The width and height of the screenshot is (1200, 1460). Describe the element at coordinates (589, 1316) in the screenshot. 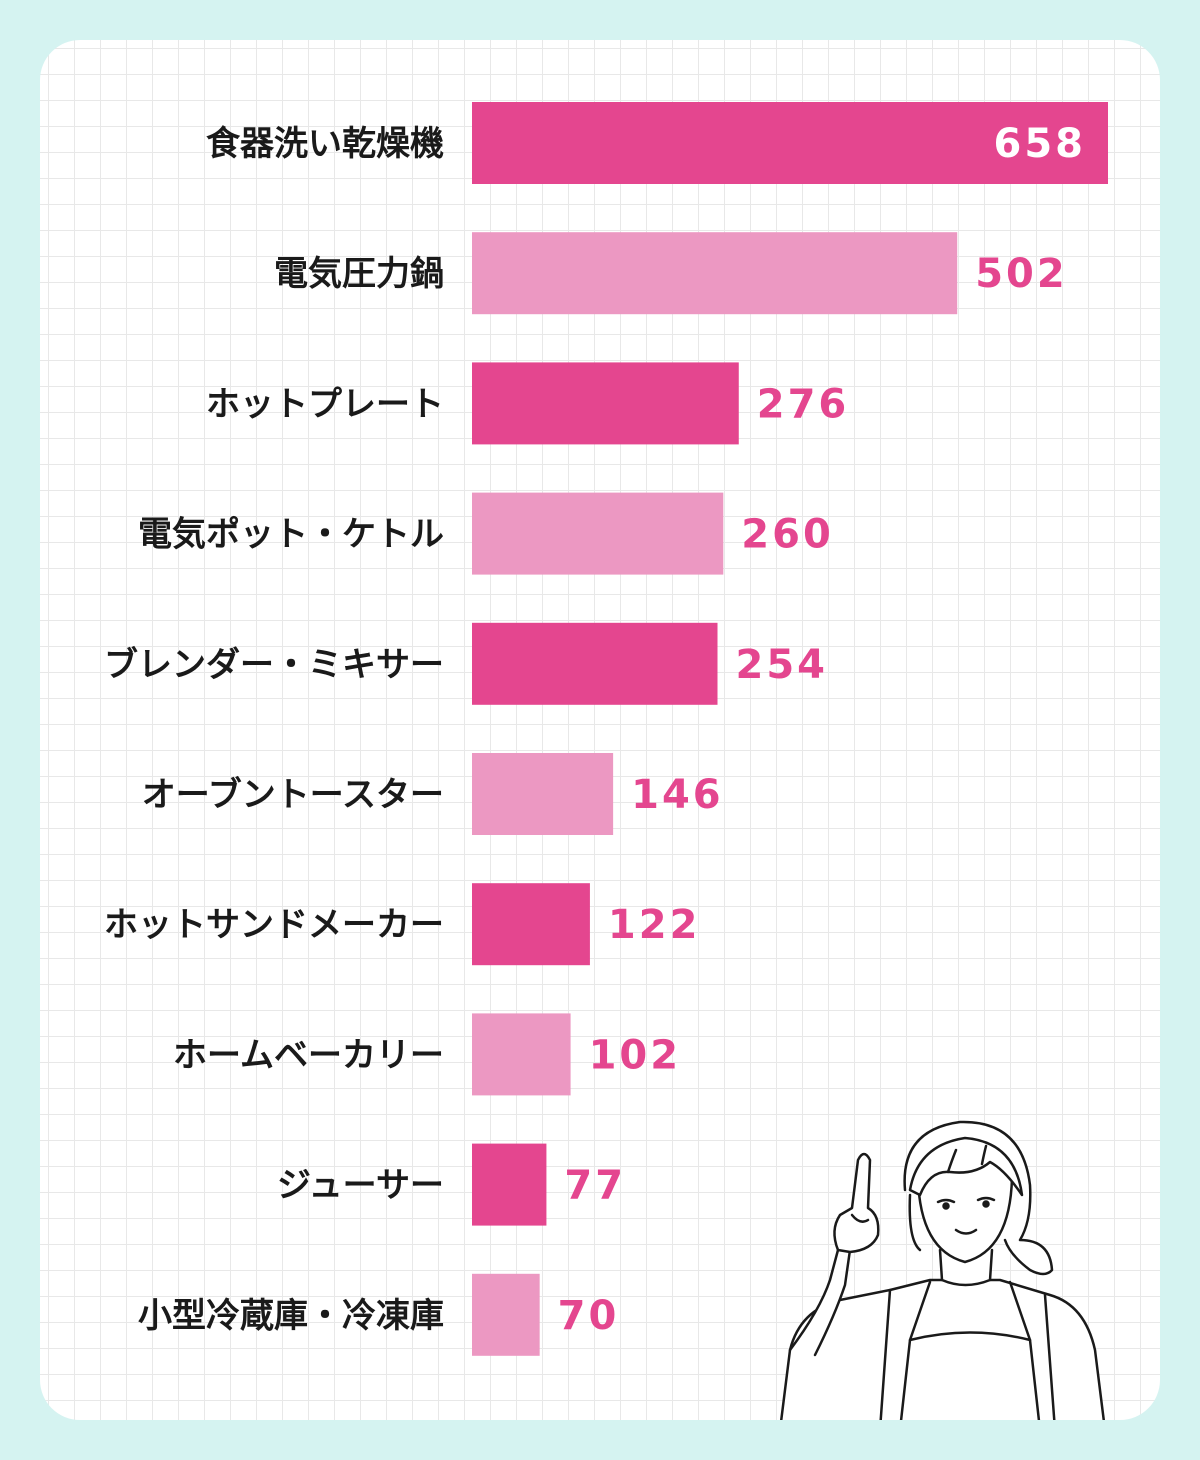

I see `value-label: 70` at that location.